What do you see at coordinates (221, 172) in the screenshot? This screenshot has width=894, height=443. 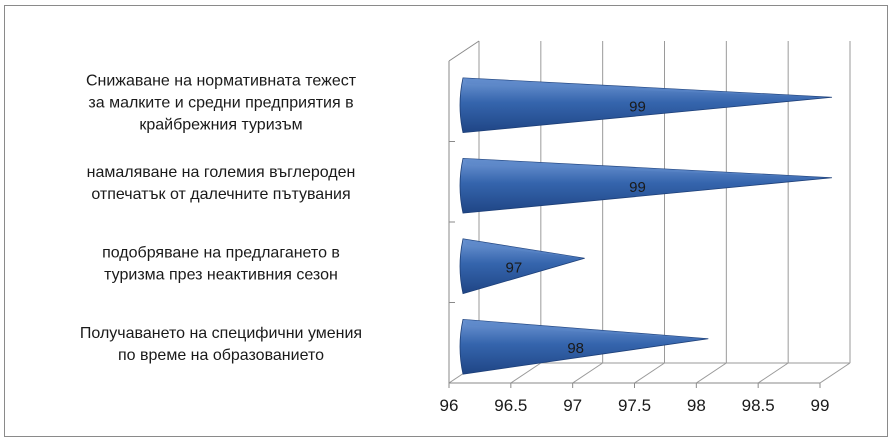 I see `category-label-line: намаляване на големия въглероден` at bounding box center [221, 172].